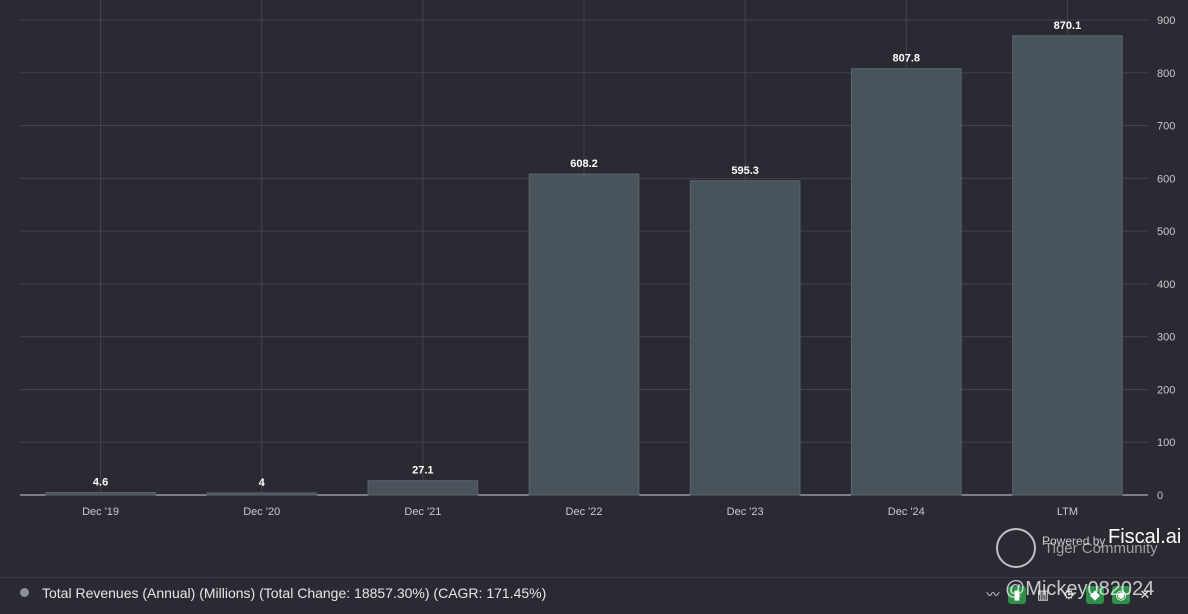 This screenshot has width=1188, height=614. I want to click on y-axis-ticks: 0 100 200 300 400 500 600 700 800 900, so click(1166, 258).